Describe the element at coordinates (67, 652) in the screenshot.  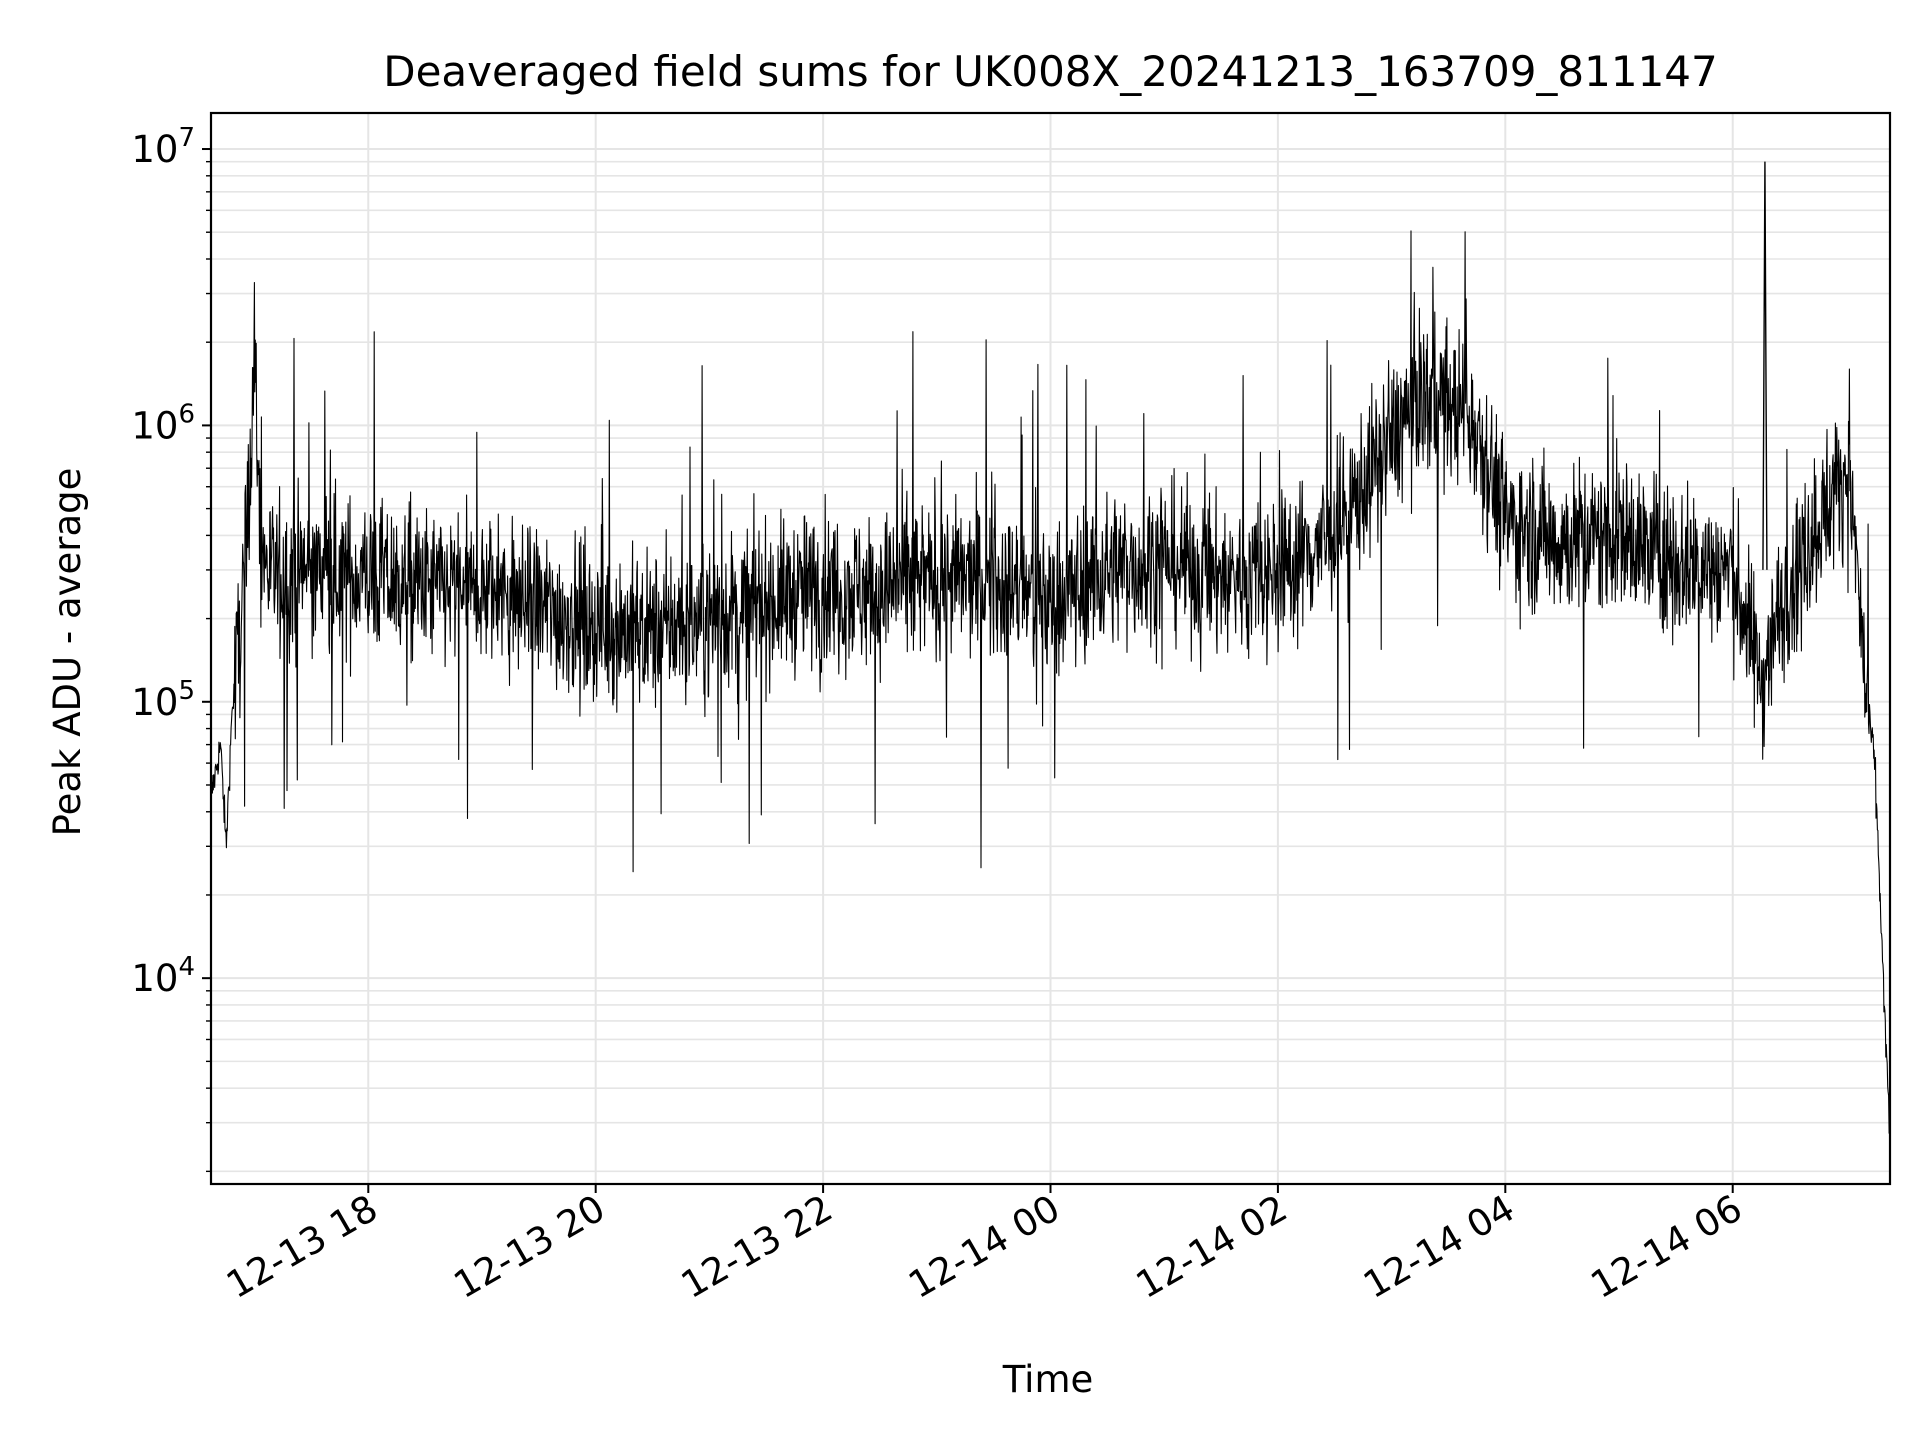
I see `y-axis-label: Peak ADU - average` at that location.